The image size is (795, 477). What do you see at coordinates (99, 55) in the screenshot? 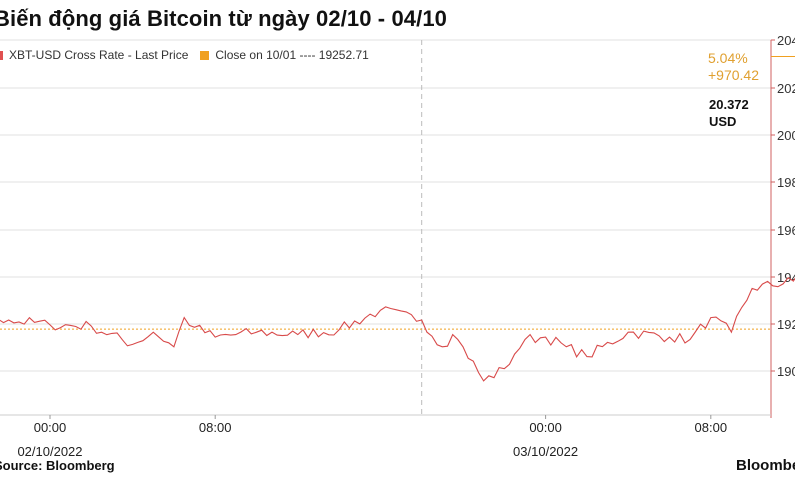
I see `legend-label-price: XBT-USD Cross Rate - Last Price` at bounding box center [99, 55].